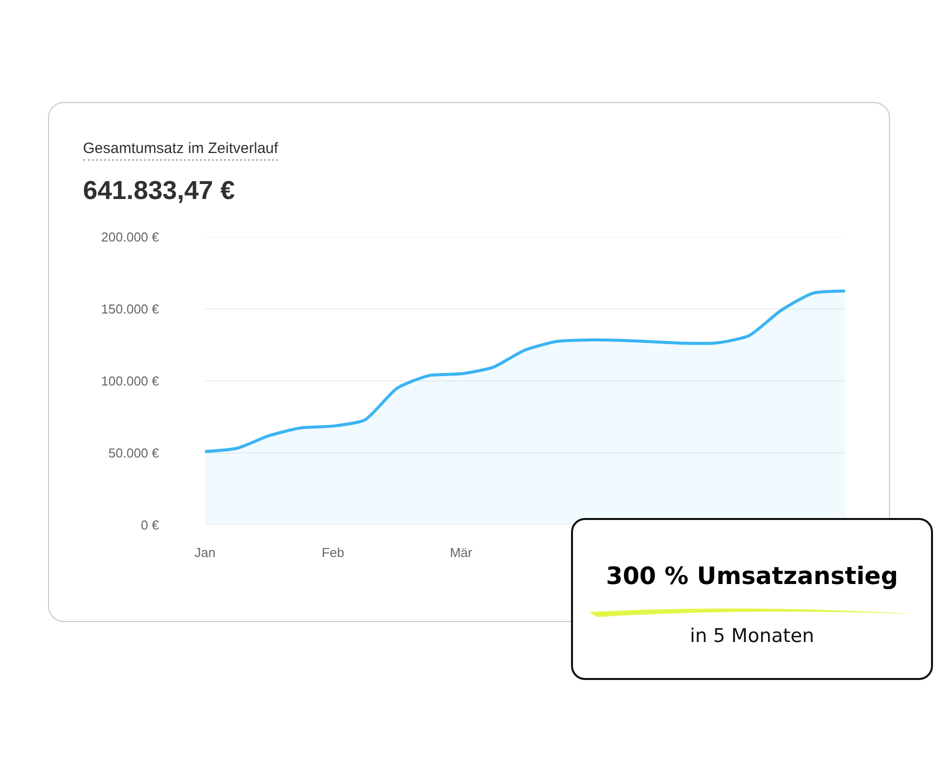 The height and width of the screenshot is (764, 940). What do you see at coordinates (130, 309) in the screenshot?
I see `y-tick-label: 150.000 €` at bounding box center [130, 309].